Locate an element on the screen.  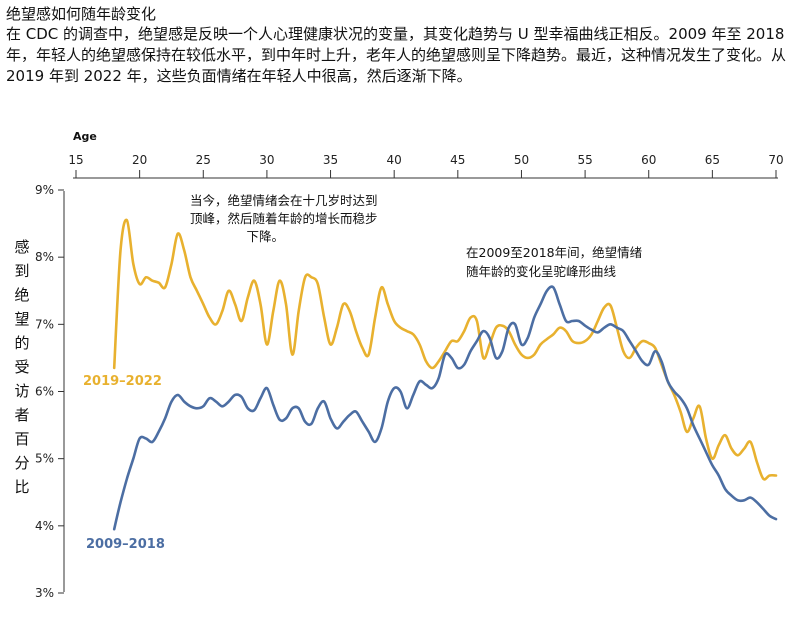
y-ticks: 3% 4% 5% 6% 7% 8% 9% is located at coordinates (49, 391).